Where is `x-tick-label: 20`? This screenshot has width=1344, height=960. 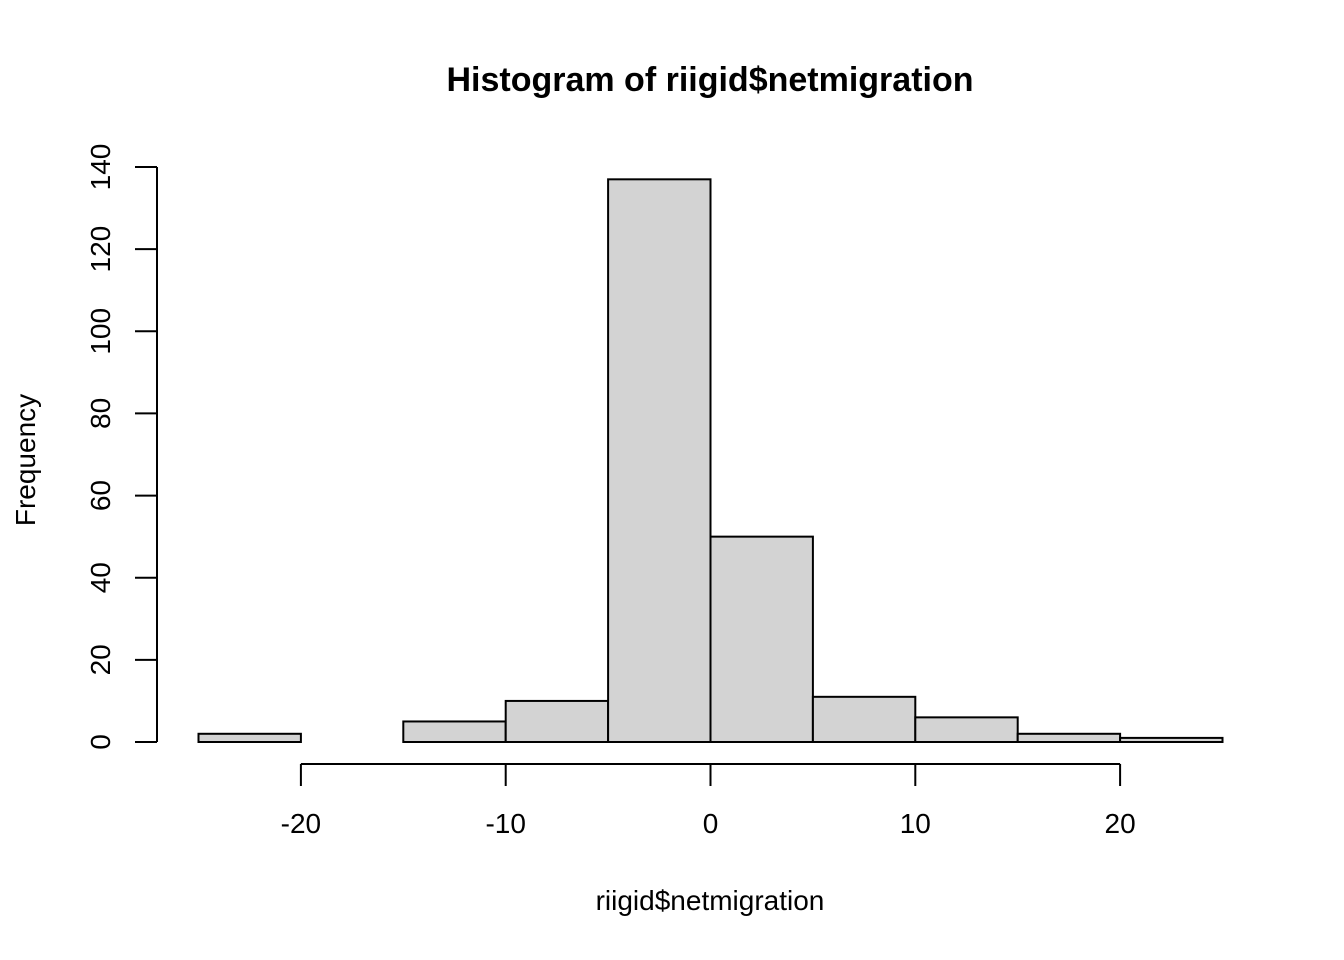 x-tick-label: 20 is located at coordinates (1120, 823).